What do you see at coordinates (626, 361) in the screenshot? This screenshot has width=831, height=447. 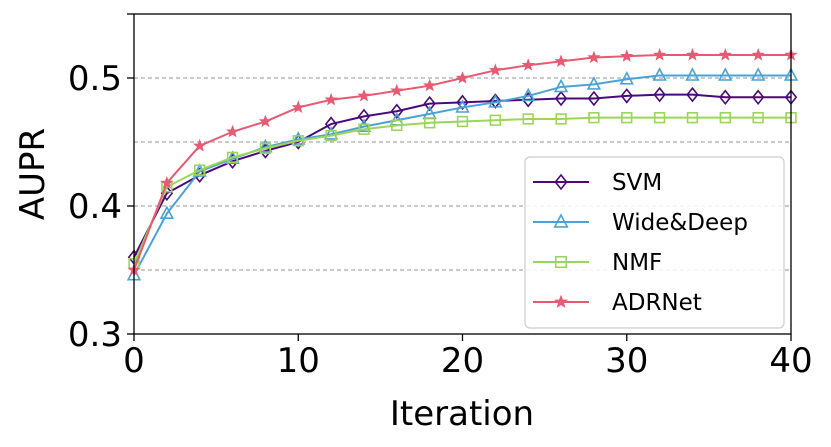 I see `x-tick-label: 30` at bounding box center [626, 361].